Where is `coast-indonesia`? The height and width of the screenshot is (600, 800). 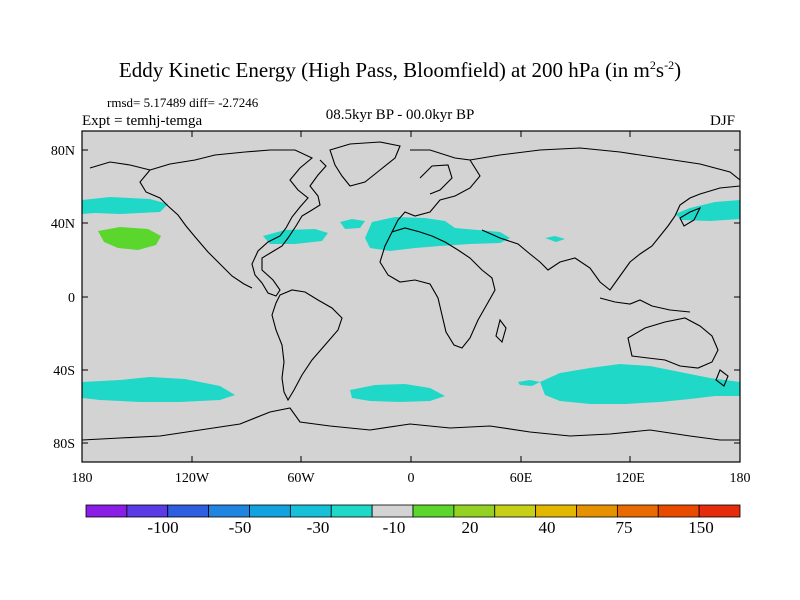
coast-indonesia is located at coordinates (645, 305).